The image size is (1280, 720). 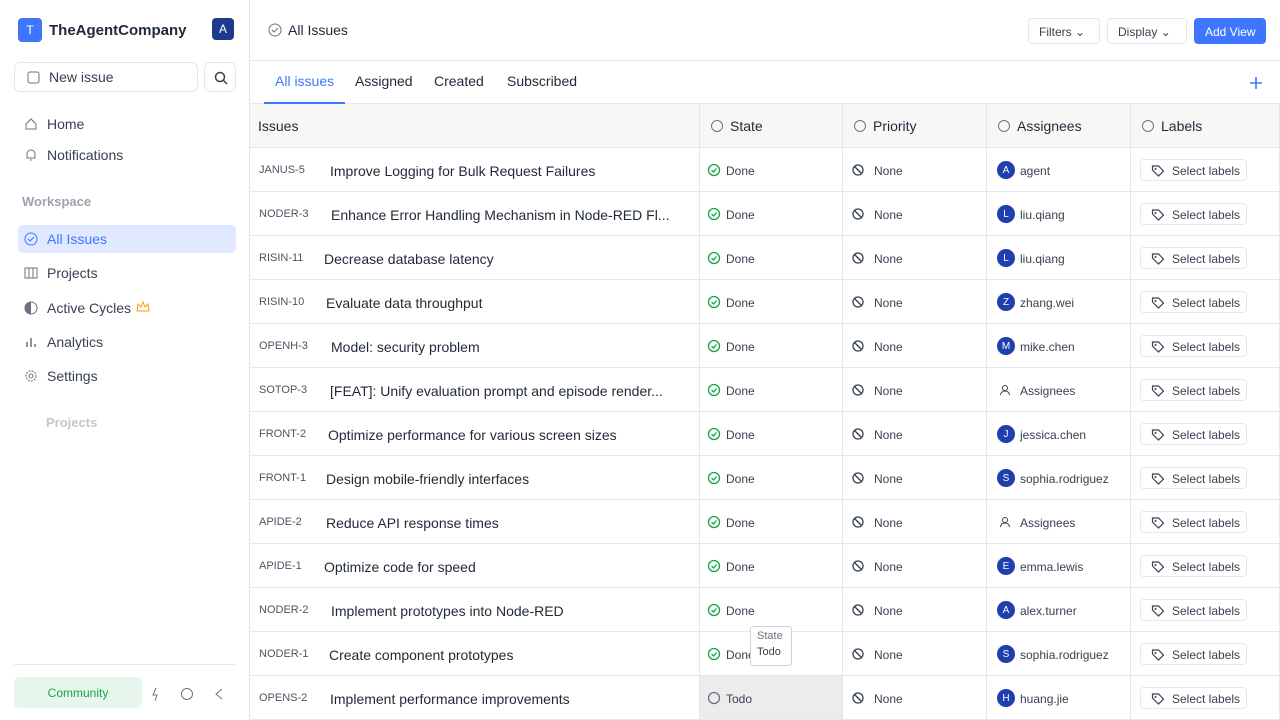 What do you see at coordinates (31, 124) in the screenshot?
I see `home-icon` at bounding box center [31, 124].